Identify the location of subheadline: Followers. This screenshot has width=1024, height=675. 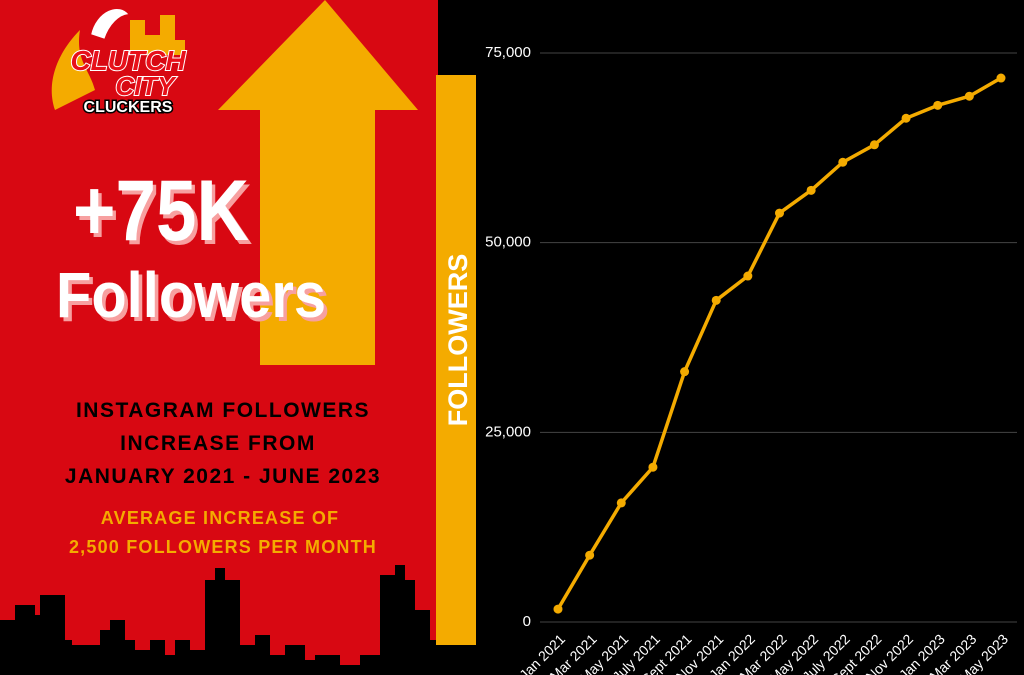
(191, 295).